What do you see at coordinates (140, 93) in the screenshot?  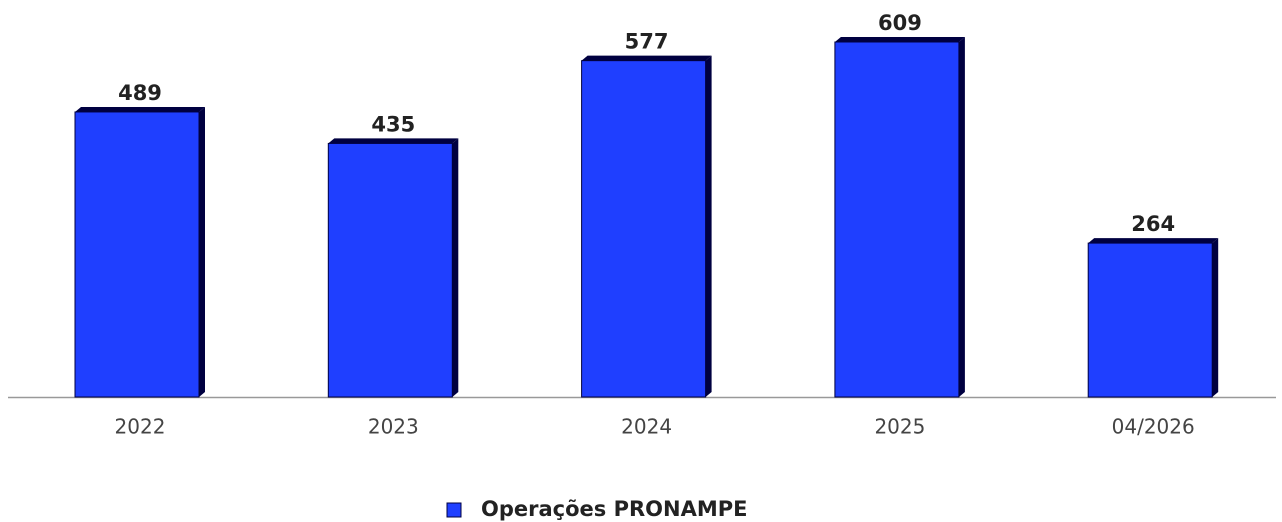 I see `value-label: 489` at bounding box center [140, 93].